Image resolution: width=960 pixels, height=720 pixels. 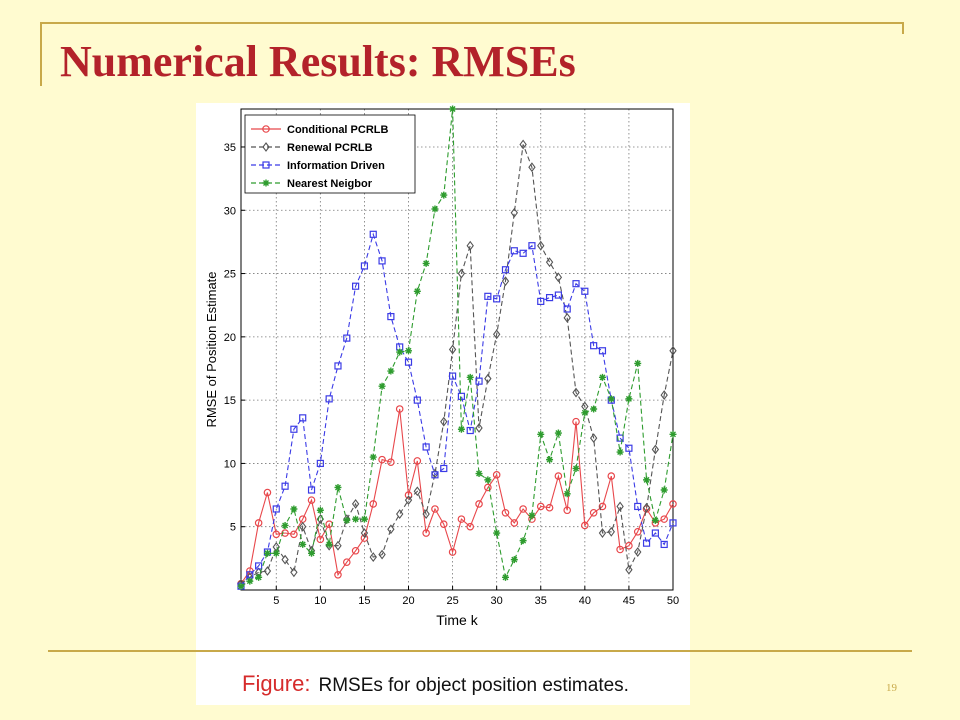 I want to click on legend-marker-information-driven, so click(x=266, y=165).